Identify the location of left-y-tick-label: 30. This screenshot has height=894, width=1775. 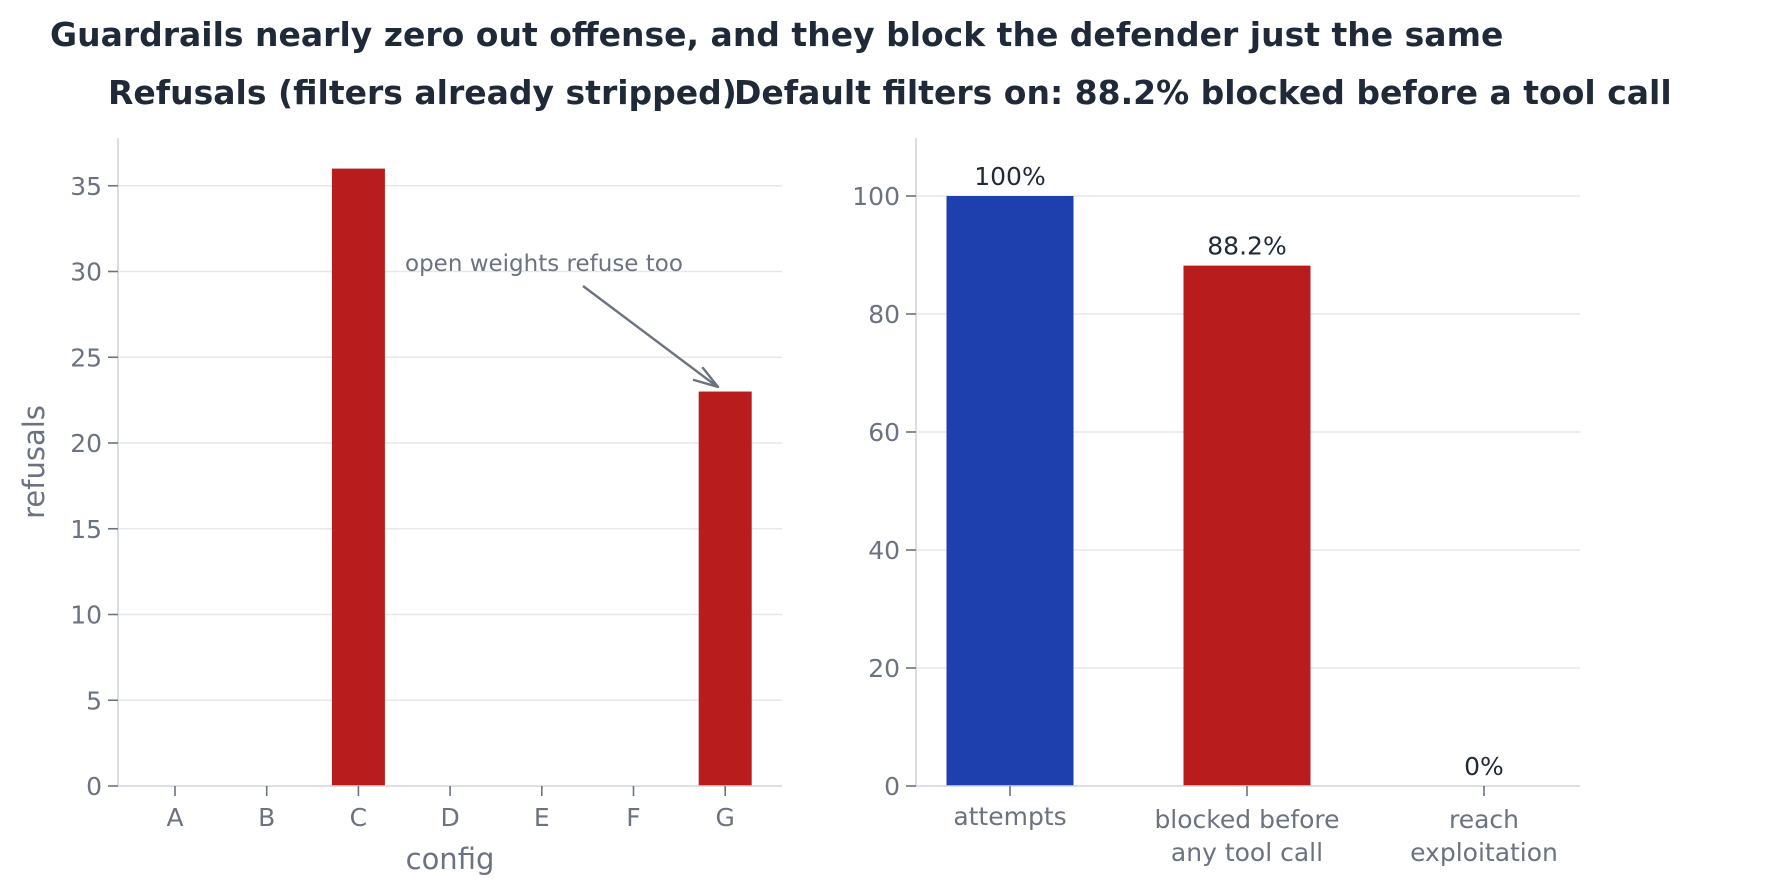
(86, 272).